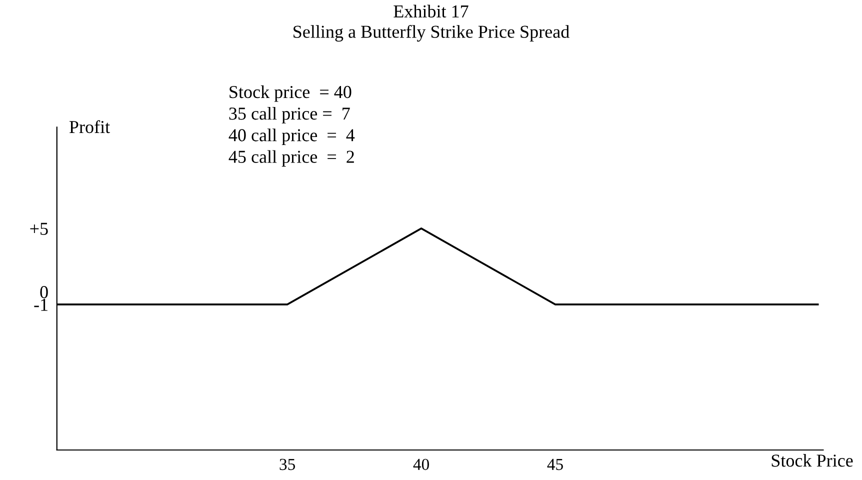 This screenshot has height=480, width=862. What do you see at coordinates (812, 460) in the screenshot?
I see `x-axis-title: Stock Price` at bounding box center [812, 460].